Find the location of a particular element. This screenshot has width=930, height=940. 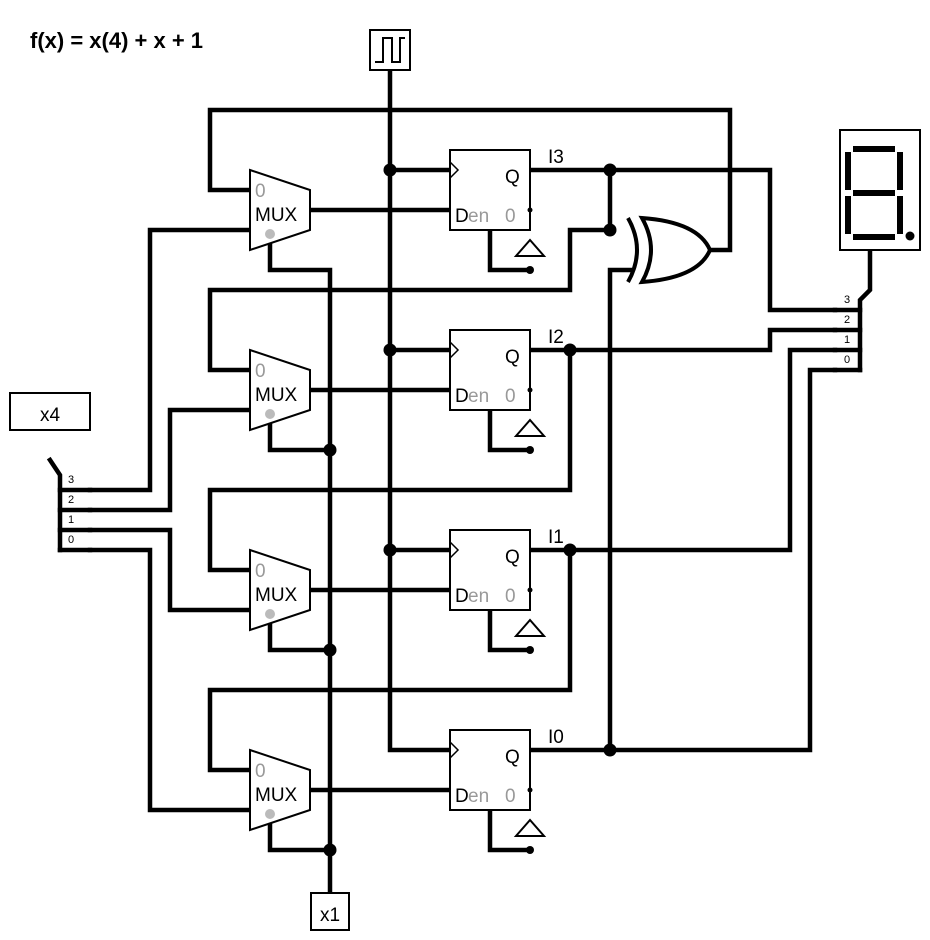

mux-1: 0 MUX is located at coordinates (280, 590).